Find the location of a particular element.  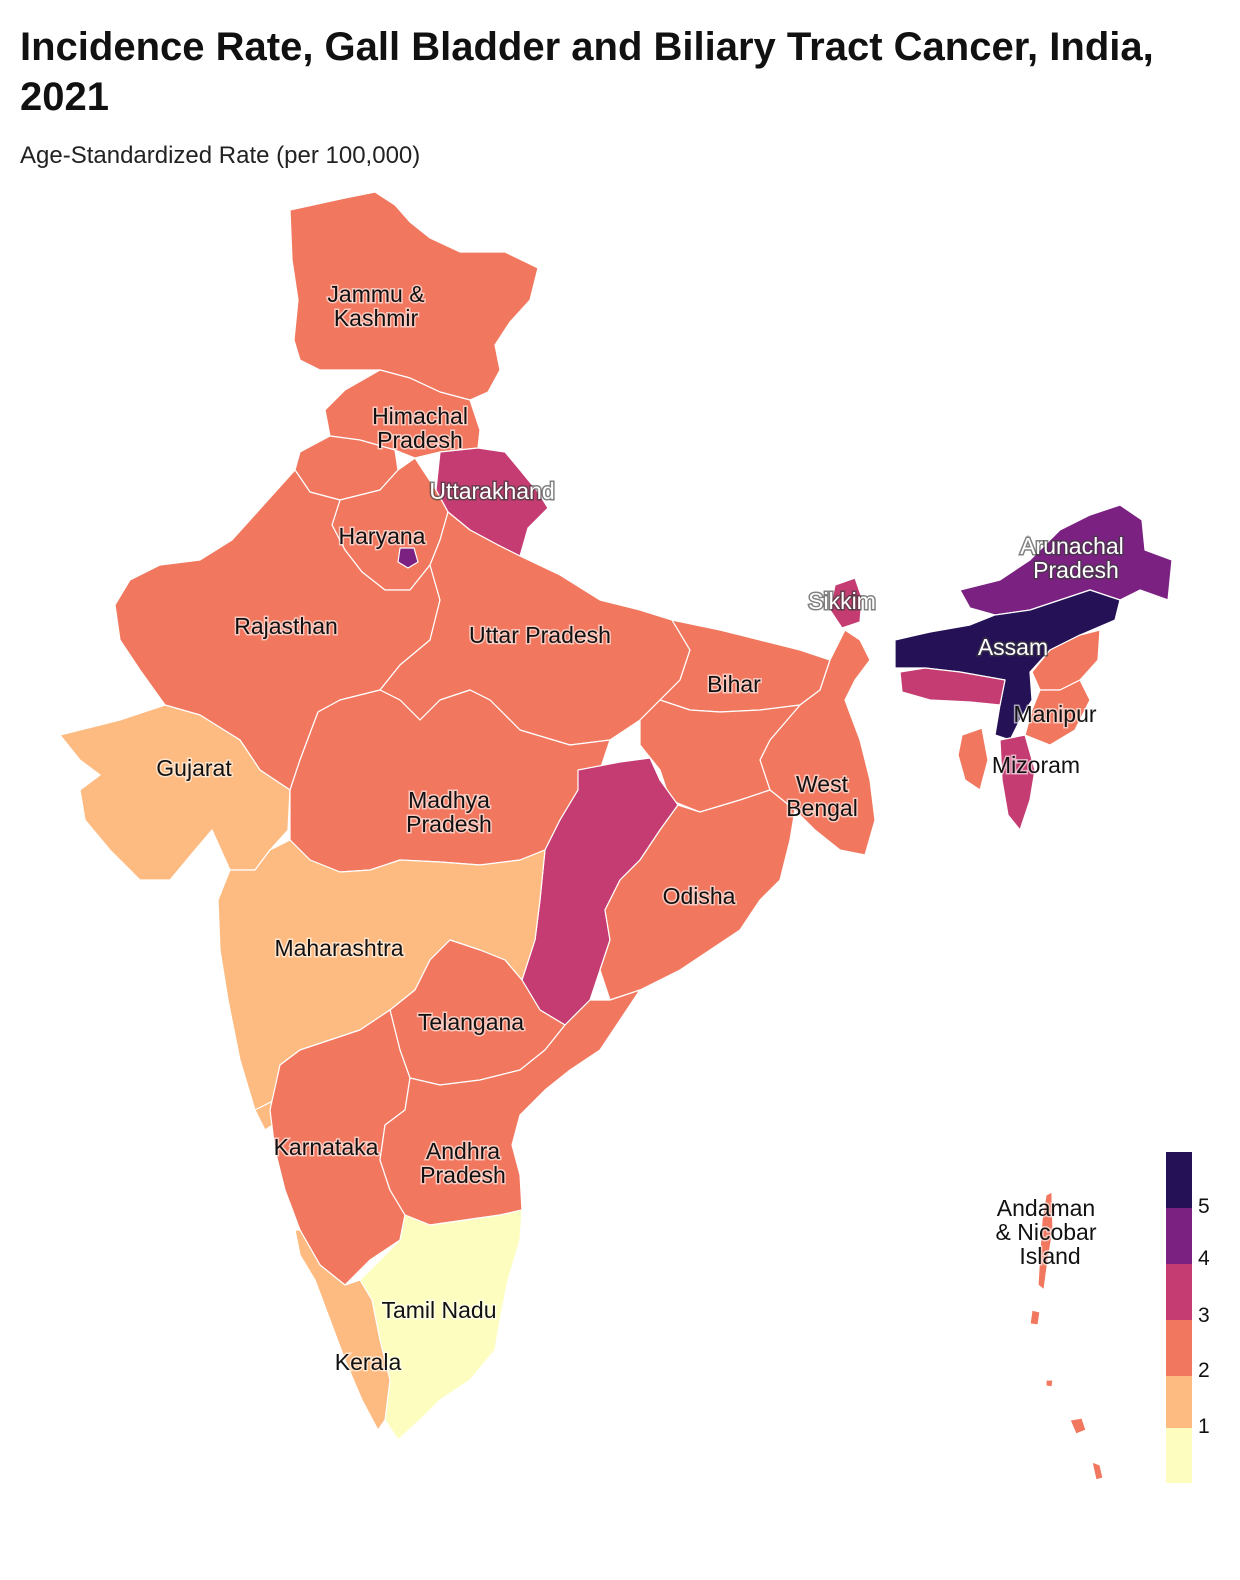

region-andaman-island-middle is located at coordinates (1035, 1317).